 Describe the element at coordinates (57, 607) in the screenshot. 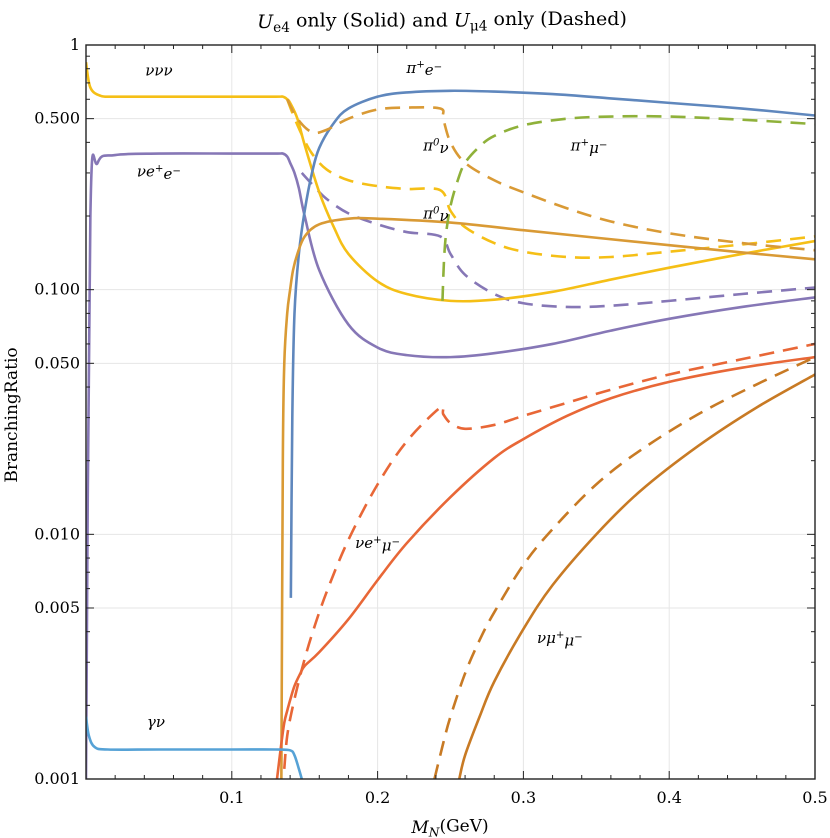

I see `y-tick-label: 0.005` at that location.